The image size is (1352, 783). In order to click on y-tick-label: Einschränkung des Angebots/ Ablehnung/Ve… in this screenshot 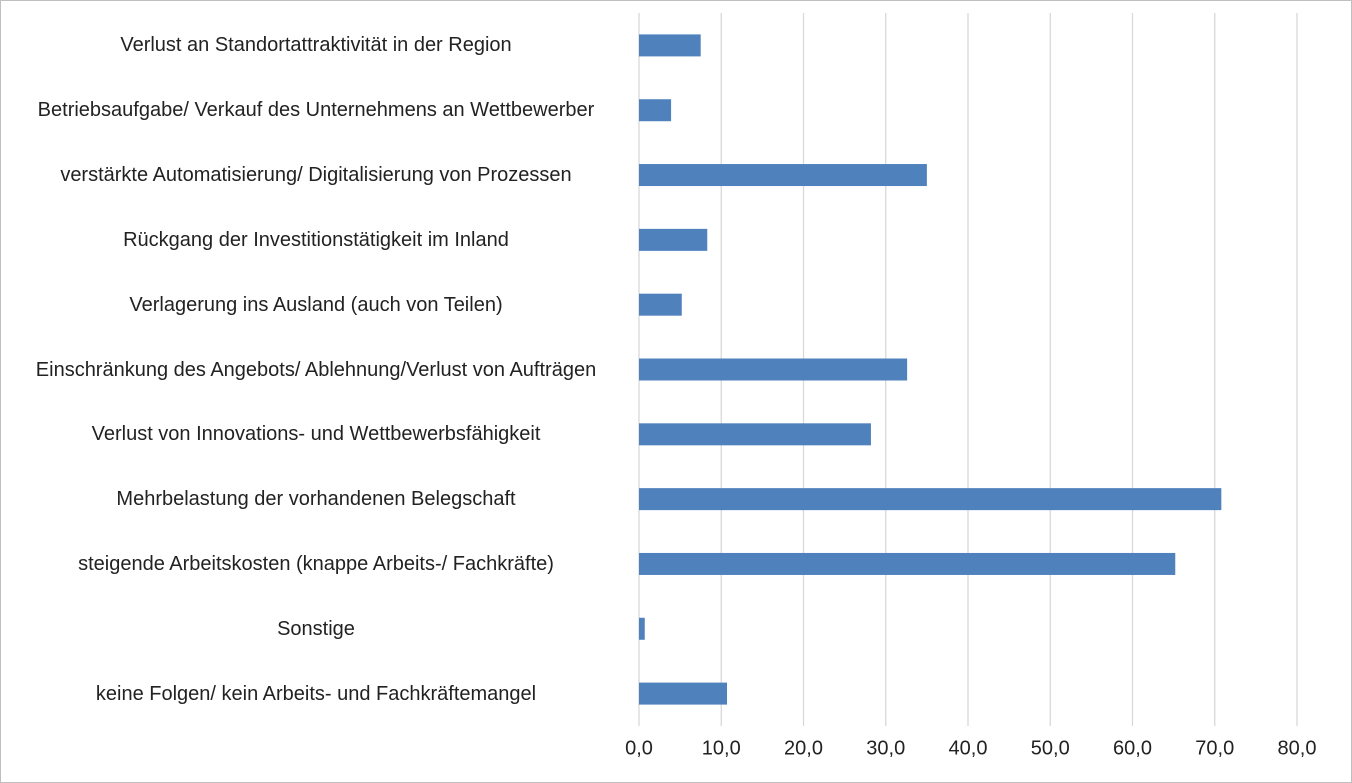, I will do `click(316, 369)`.